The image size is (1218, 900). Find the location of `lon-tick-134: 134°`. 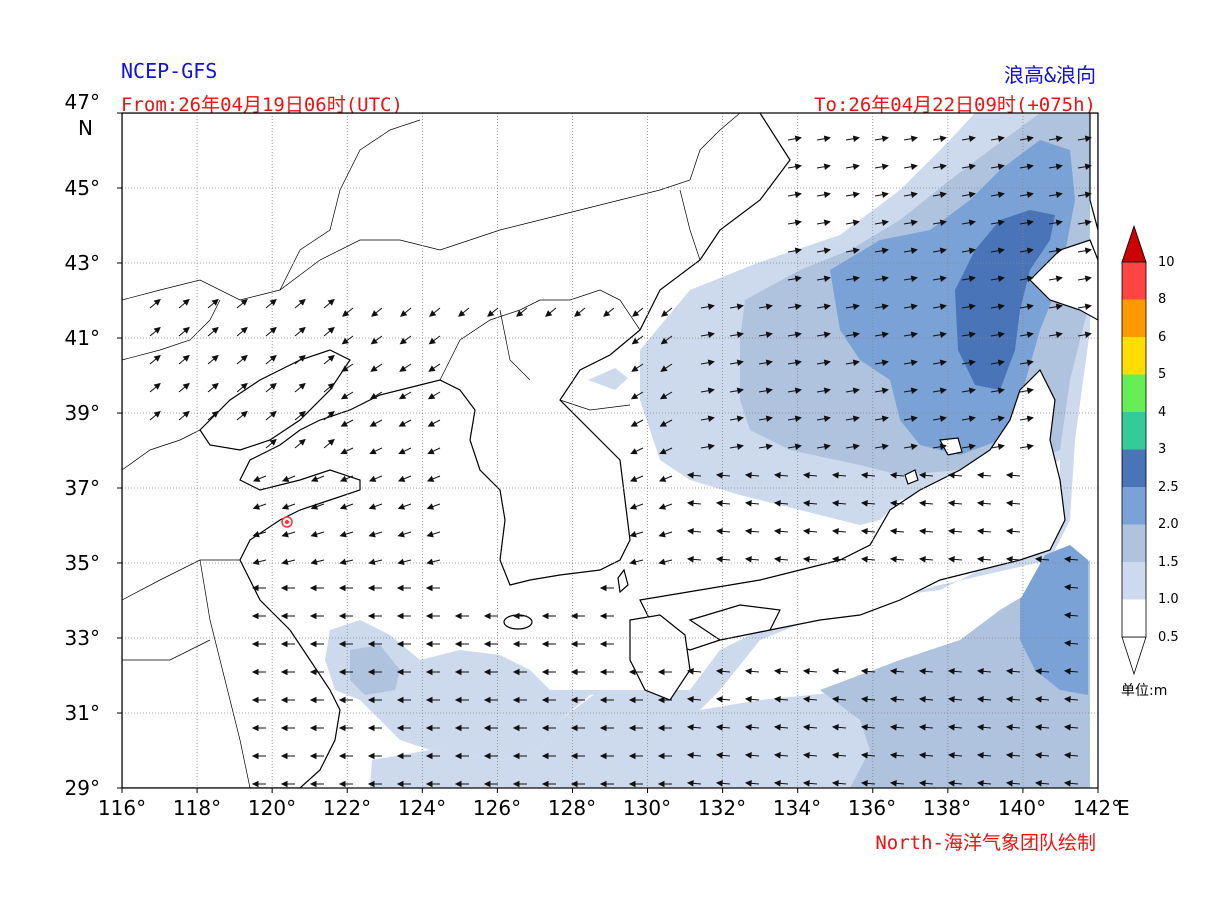

lon-tick-134: 134° is located at coordinates (797, 808).